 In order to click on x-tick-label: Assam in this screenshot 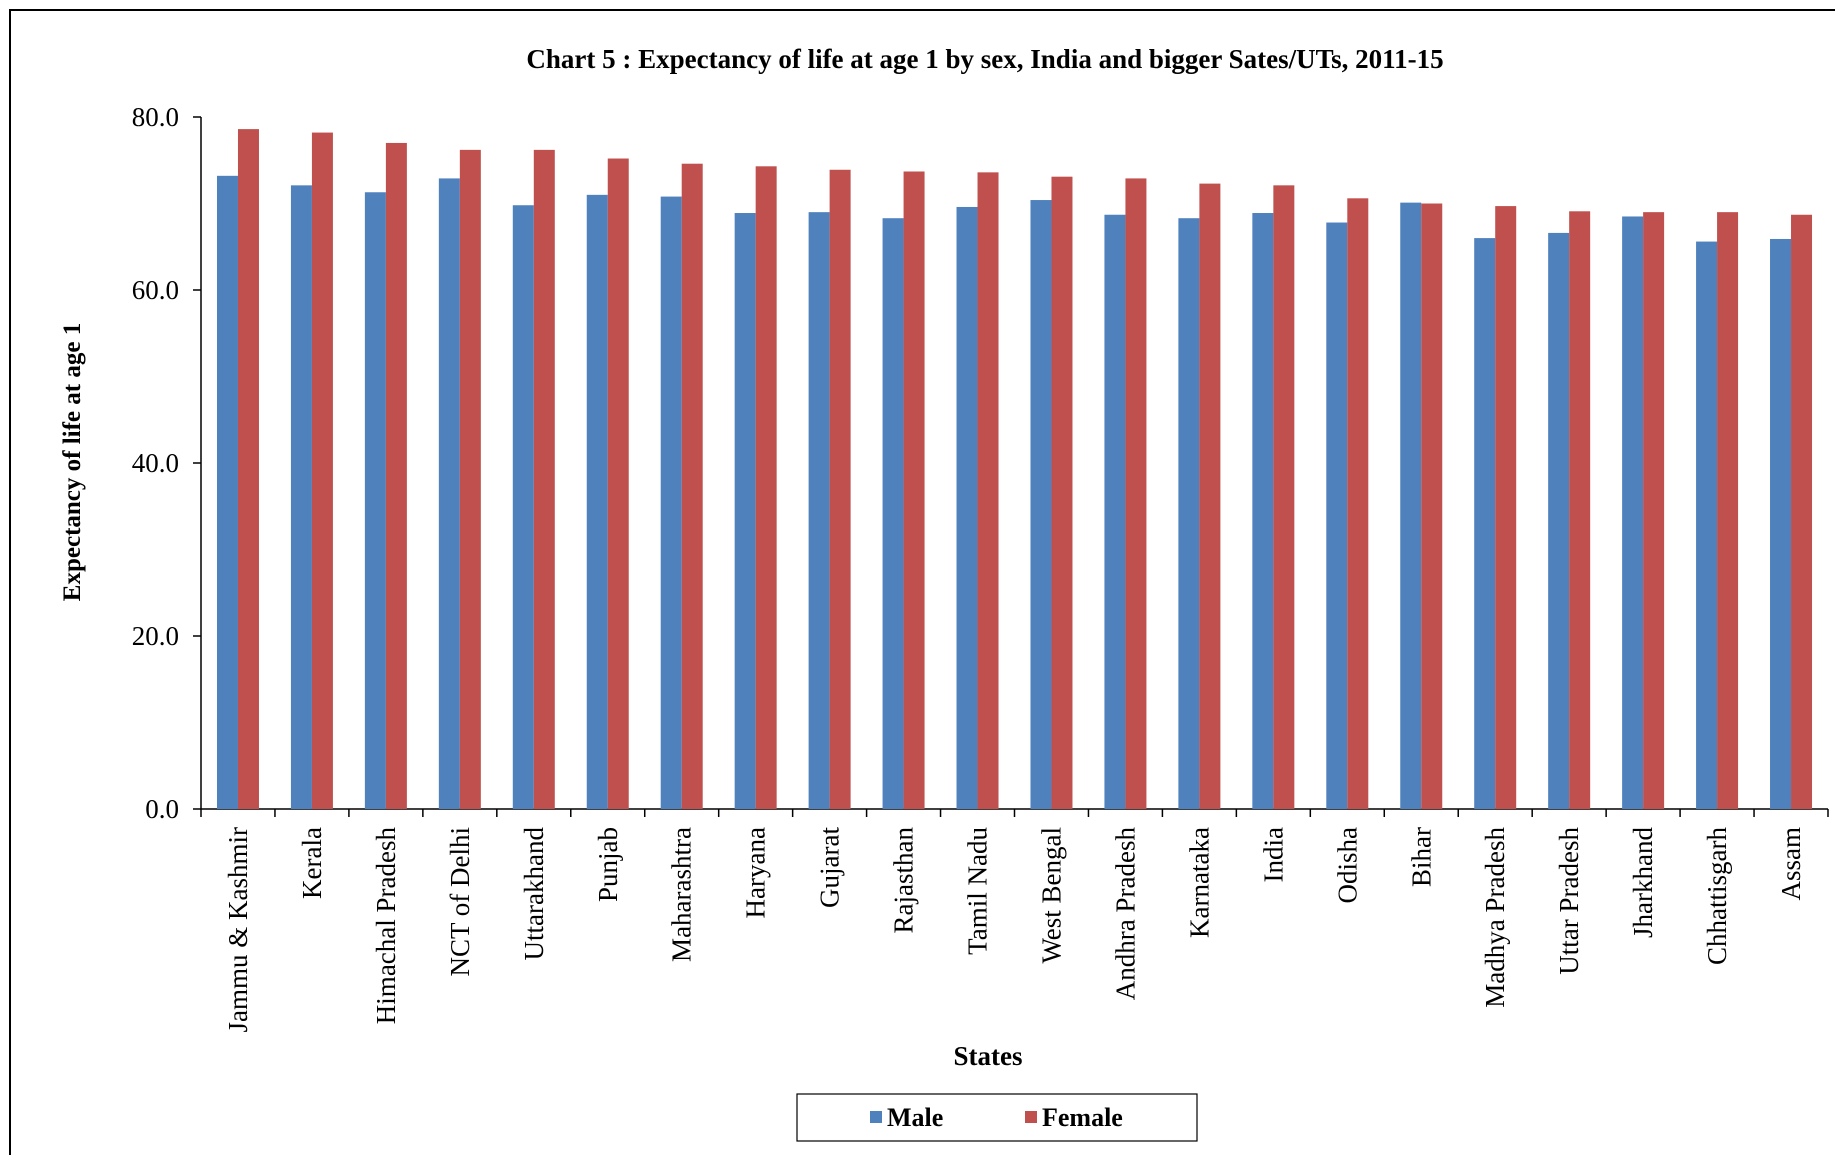, I will do `click(1791, 864)`.